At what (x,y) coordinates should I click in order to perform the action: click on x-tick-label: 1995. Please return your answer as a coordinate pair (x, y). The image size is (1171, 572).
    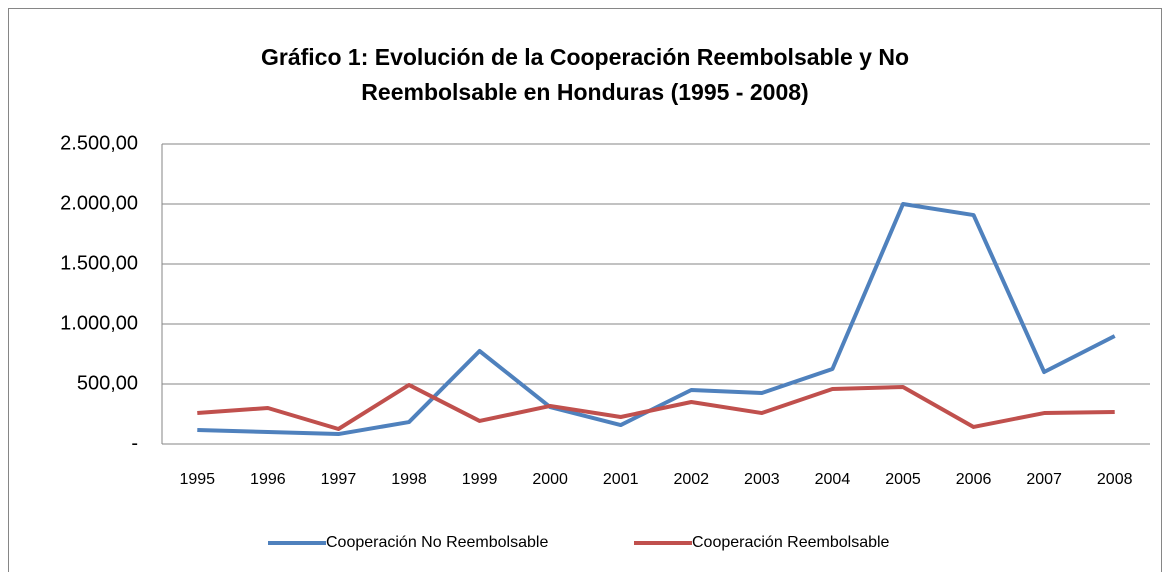
    Looking at the image, I should click on (197, 479).